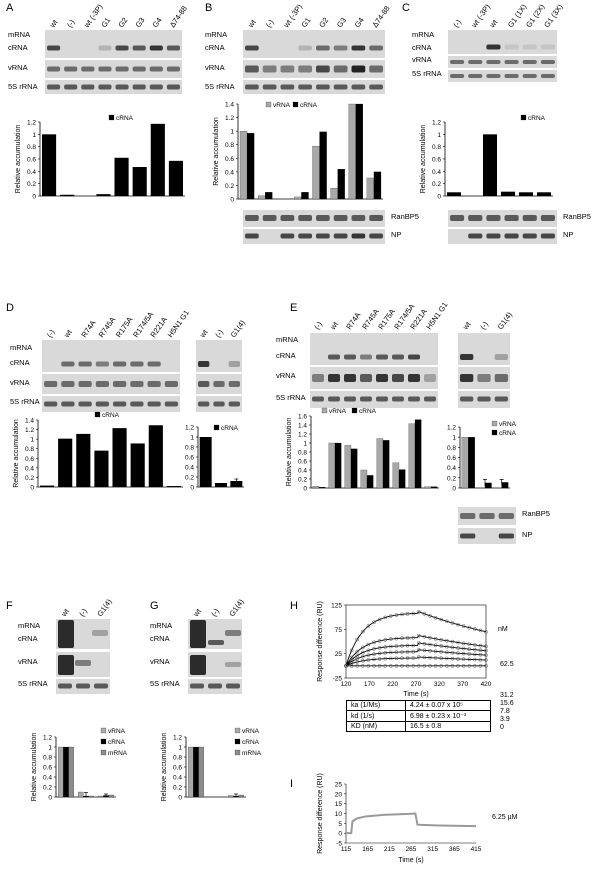 The image size is (592, 870). I want to click on legend-label-C-crna: cRNA, so click(537, 118).